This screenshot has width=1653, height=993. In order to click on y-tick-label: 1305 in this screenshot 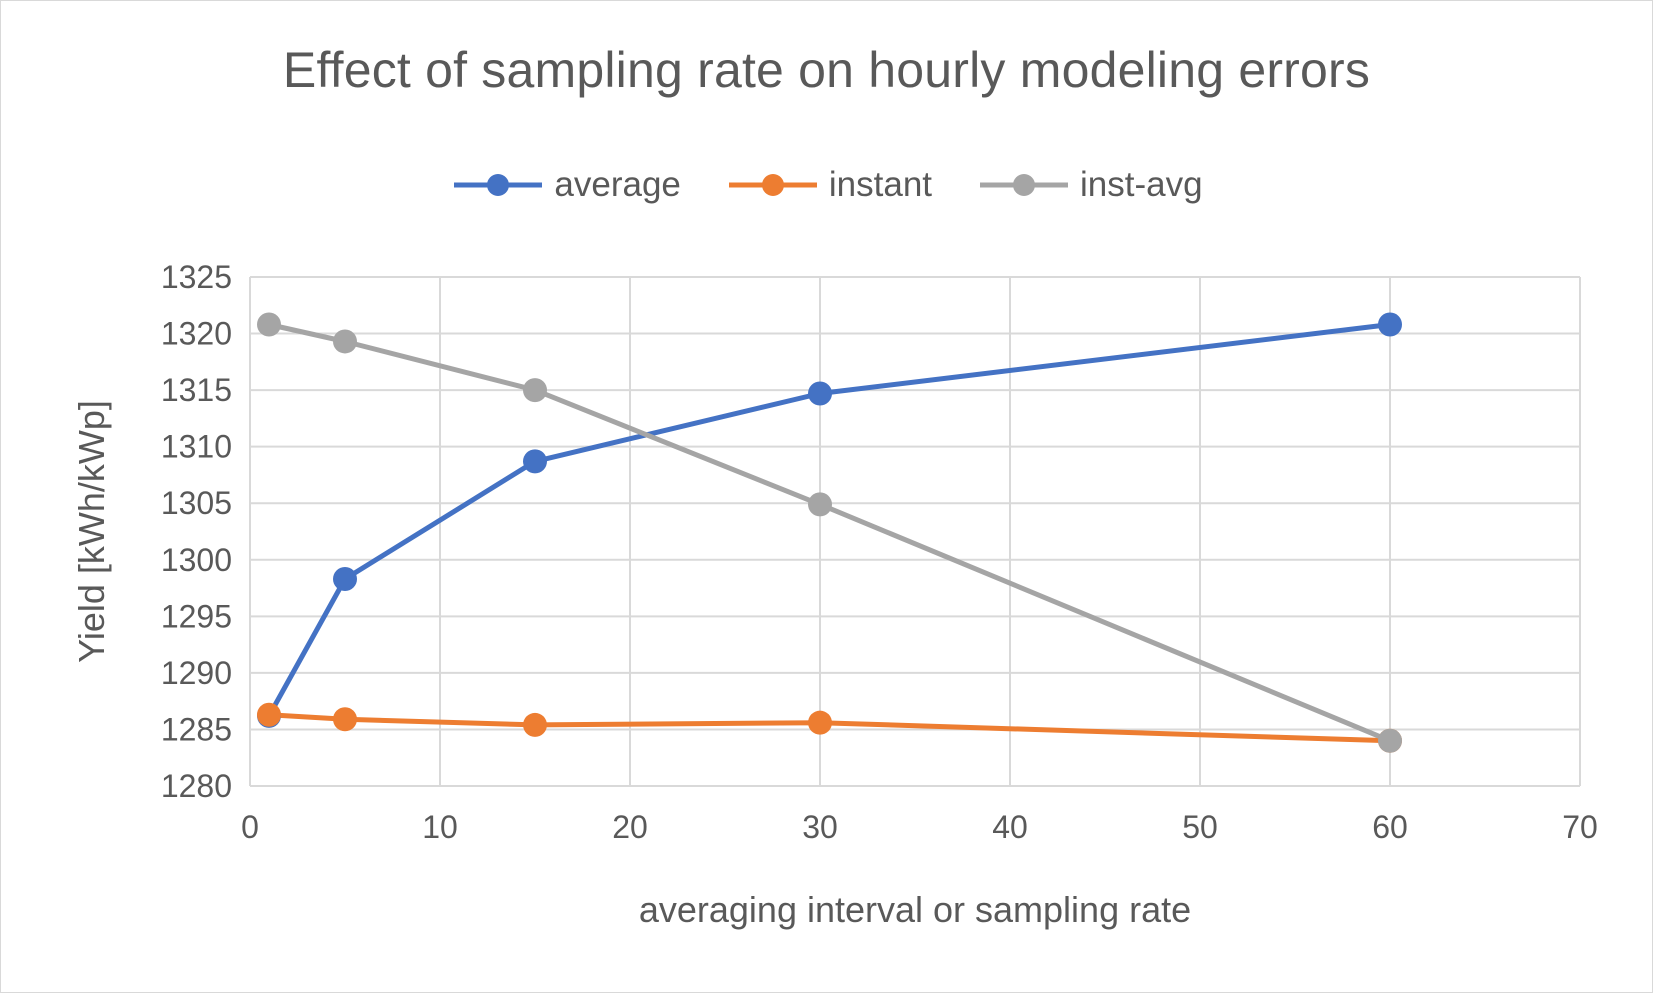, I will do `click(196, 503)`.